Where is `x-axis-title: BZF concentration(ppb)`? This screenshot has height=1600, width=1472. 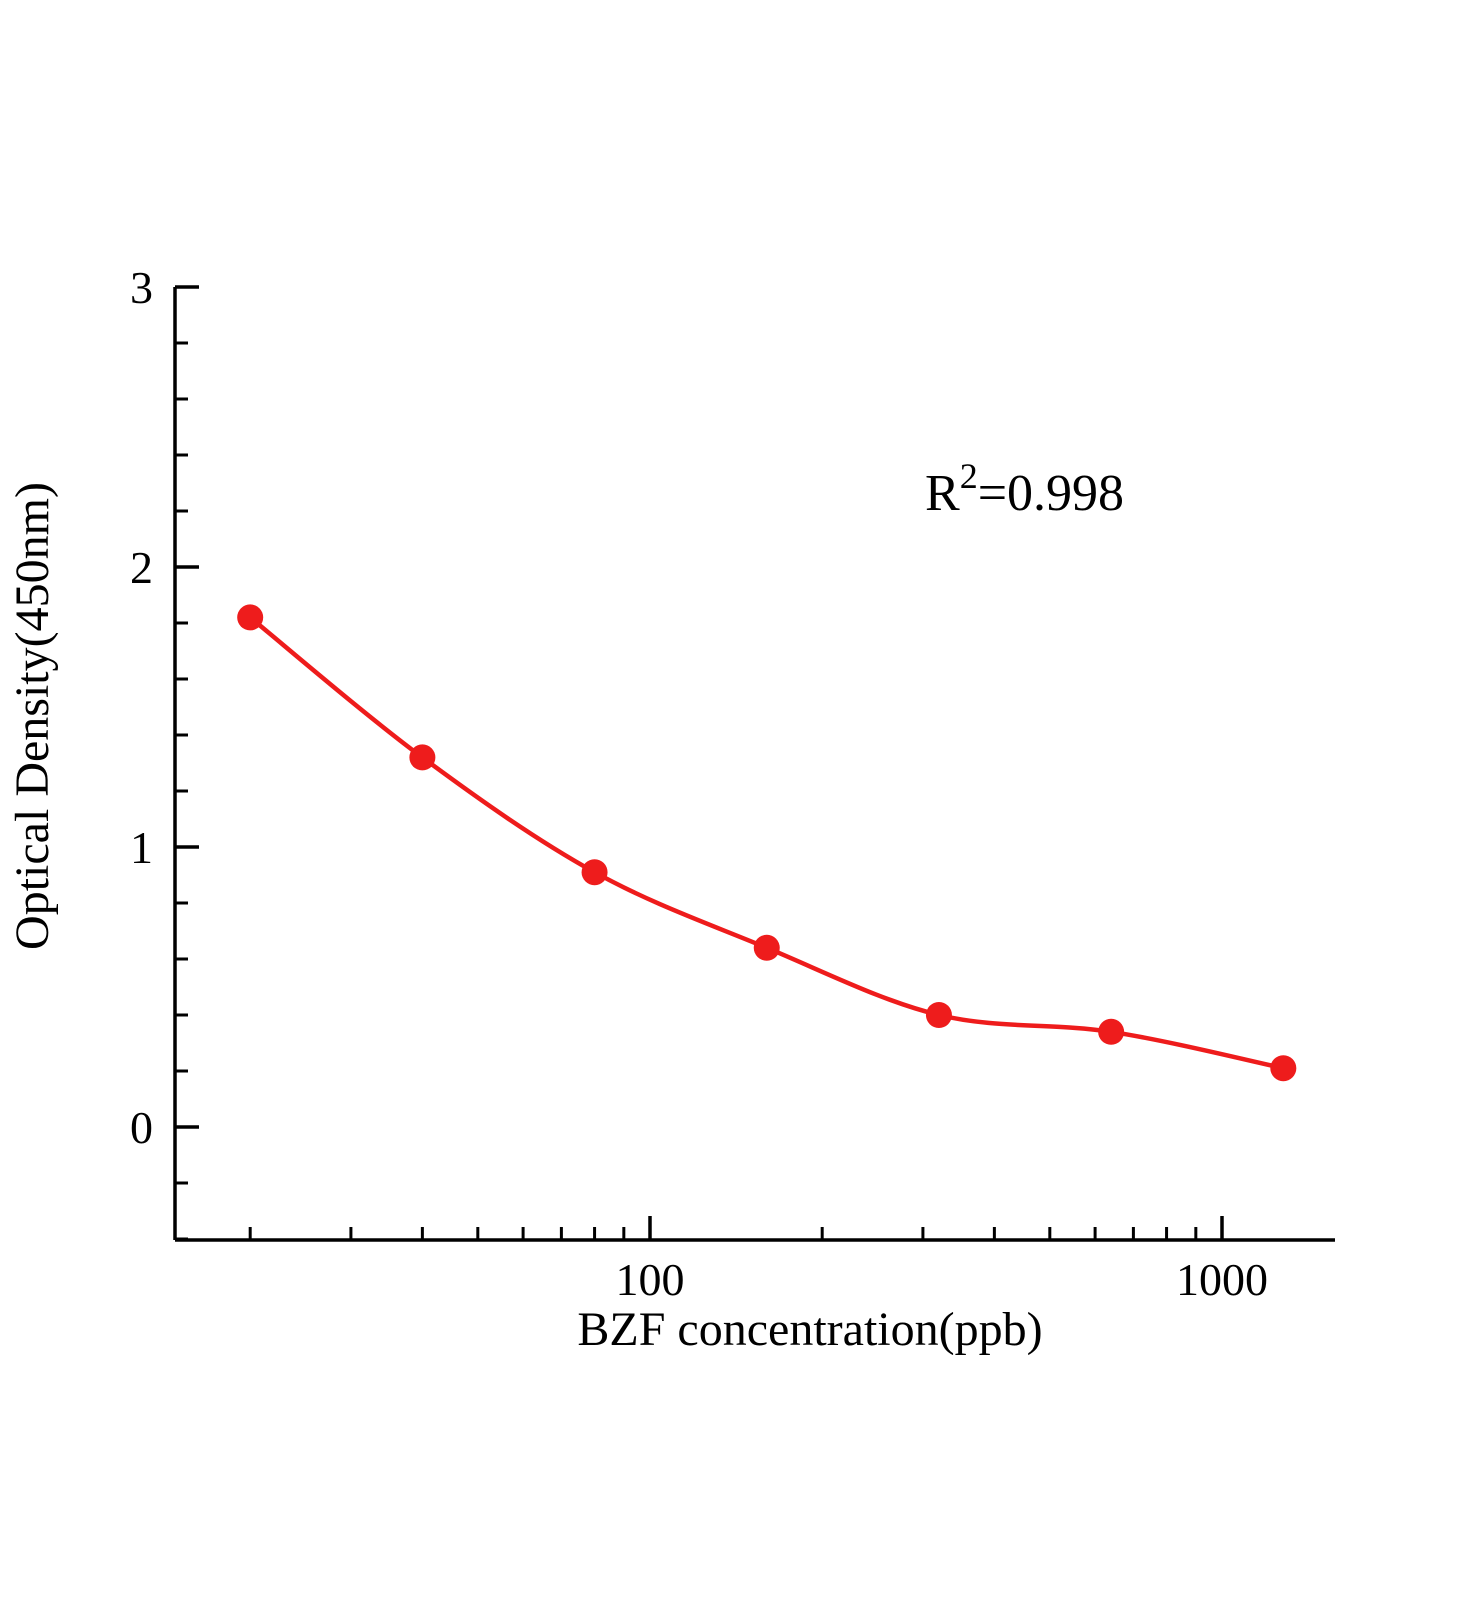 x-axis-title: BZF concentration(ppb) is located at coordinates (809, 1329).